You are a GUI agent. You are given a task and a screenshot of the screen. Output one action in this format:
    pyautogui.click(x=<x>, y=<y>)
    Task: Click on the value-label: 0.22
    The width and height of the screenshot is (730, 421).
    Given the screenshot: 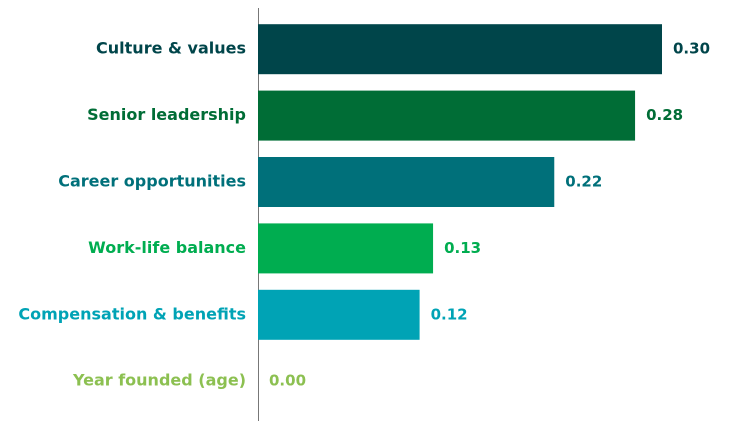 What is the action you would take?
    pyautogui.click(x=583, y=182)
    